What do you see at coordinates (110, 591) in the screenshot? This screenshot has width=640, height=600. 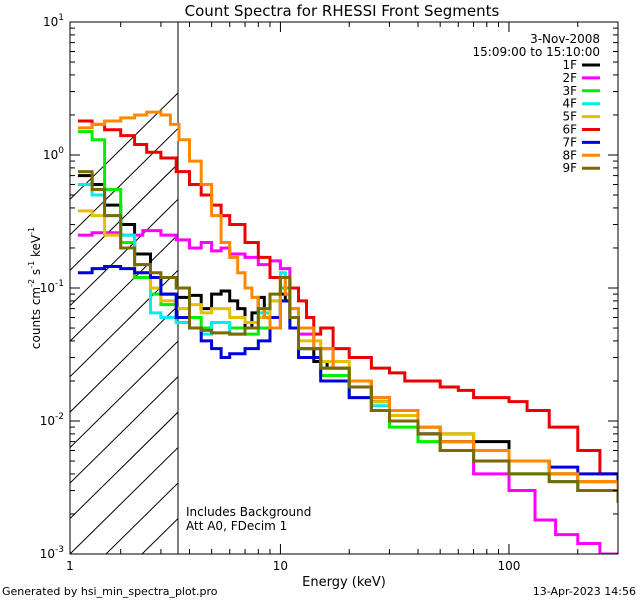 I see `footer-generated-by: Generated by hsi_min_spectra_plot.pro` at bounding box center [110, 591].